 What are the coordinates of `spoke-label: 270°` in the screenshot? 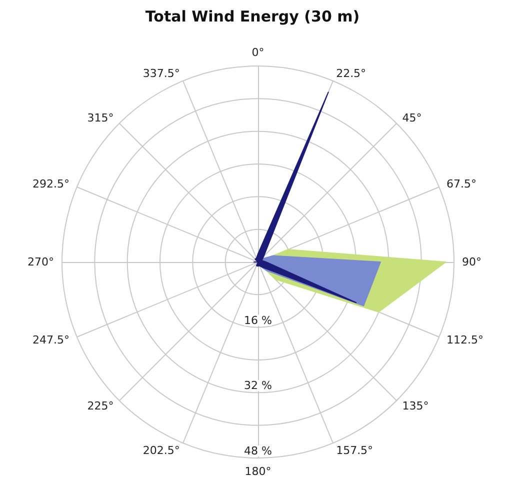 It's located at (41, 262).